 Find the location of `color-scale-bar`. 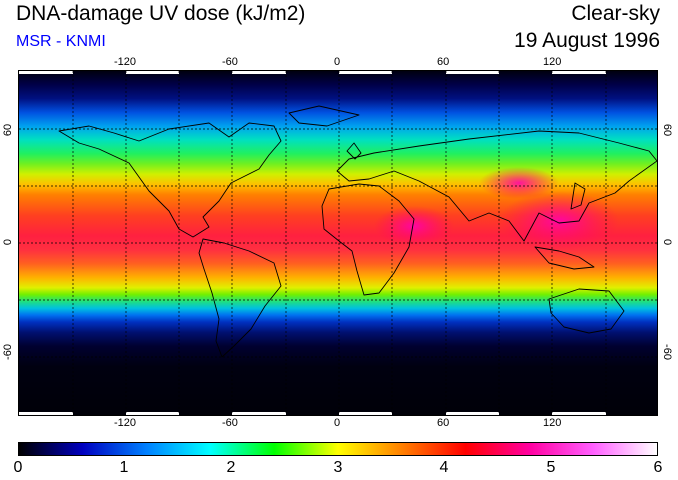

color-scale-bar is located at coordinates (338, 449).